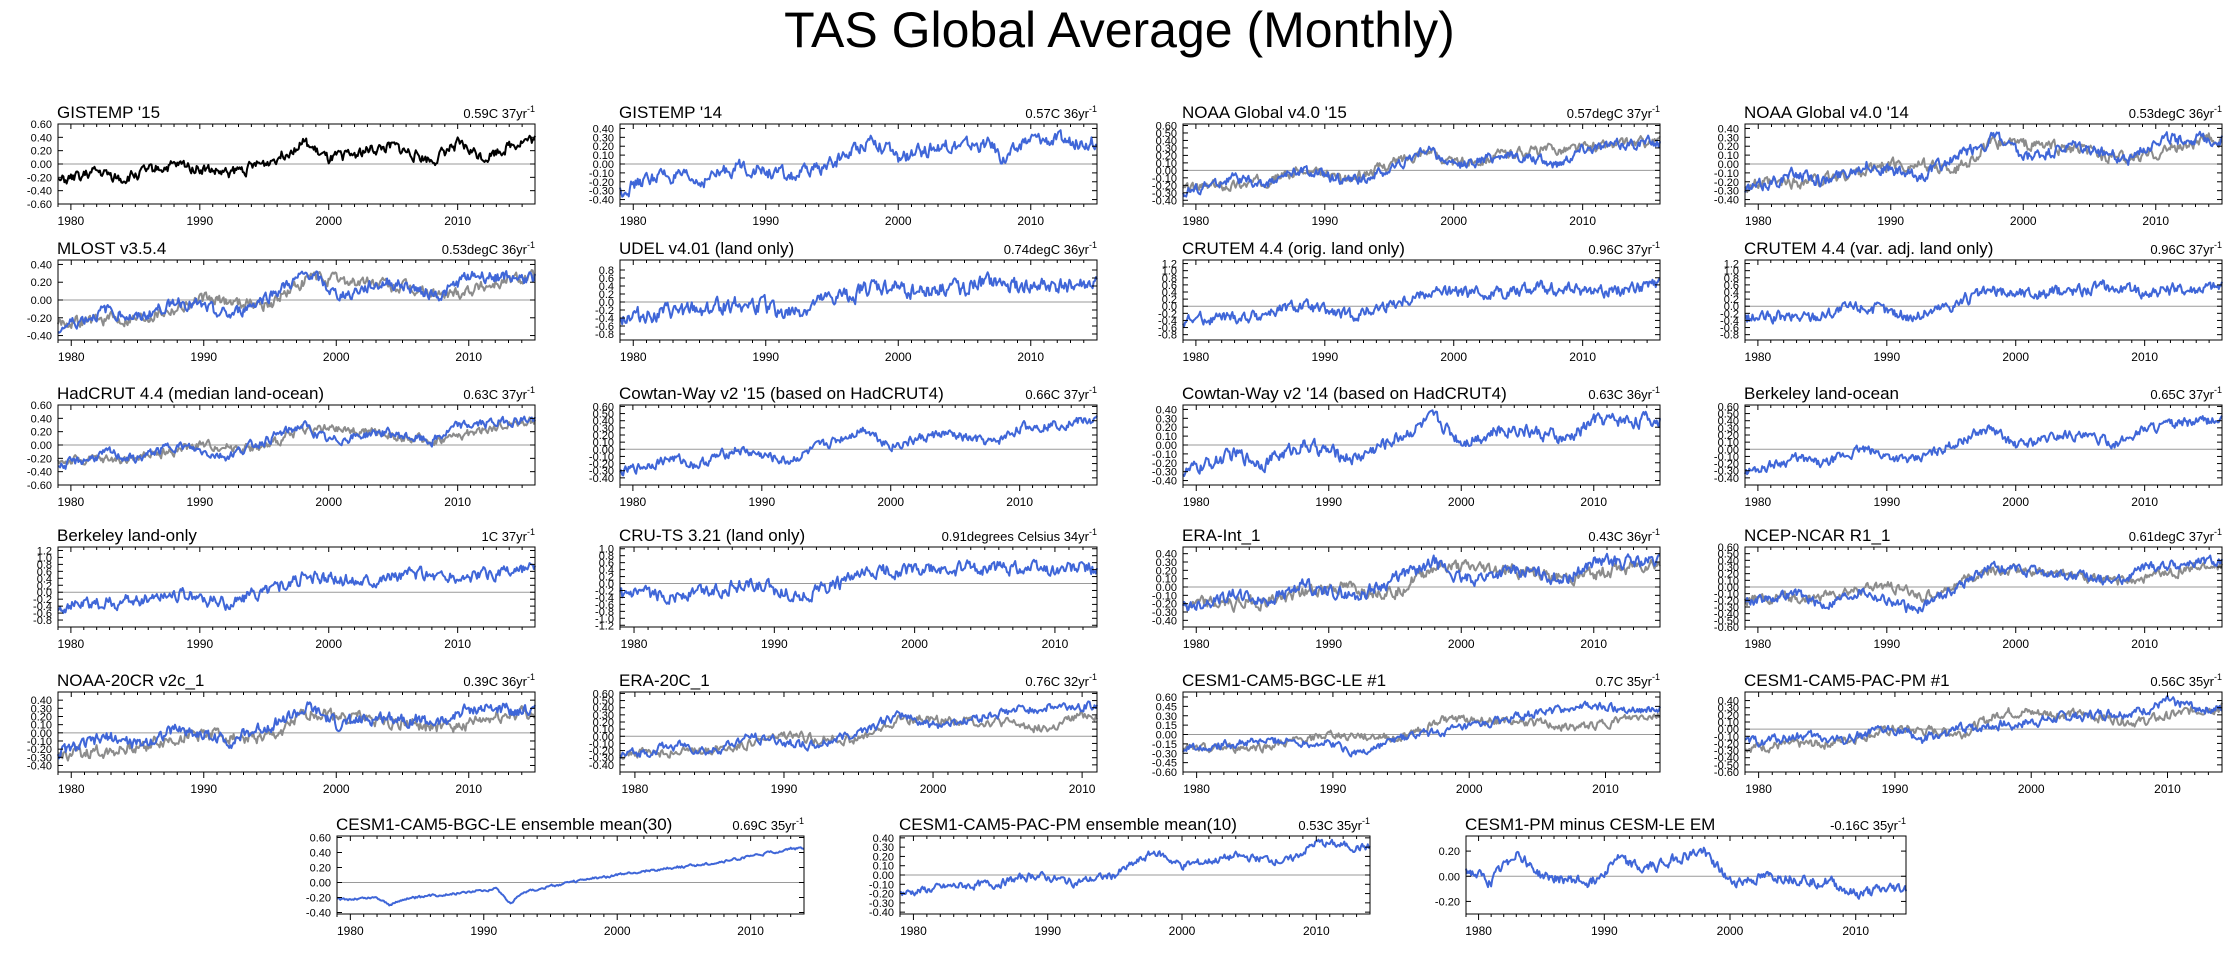 This screenshot has width=2239, height=953. What do you see at coordinates (1166, 698) in the screenshot?
I see `y-tick-label: 0.60` at bounding box center [1166, 698].